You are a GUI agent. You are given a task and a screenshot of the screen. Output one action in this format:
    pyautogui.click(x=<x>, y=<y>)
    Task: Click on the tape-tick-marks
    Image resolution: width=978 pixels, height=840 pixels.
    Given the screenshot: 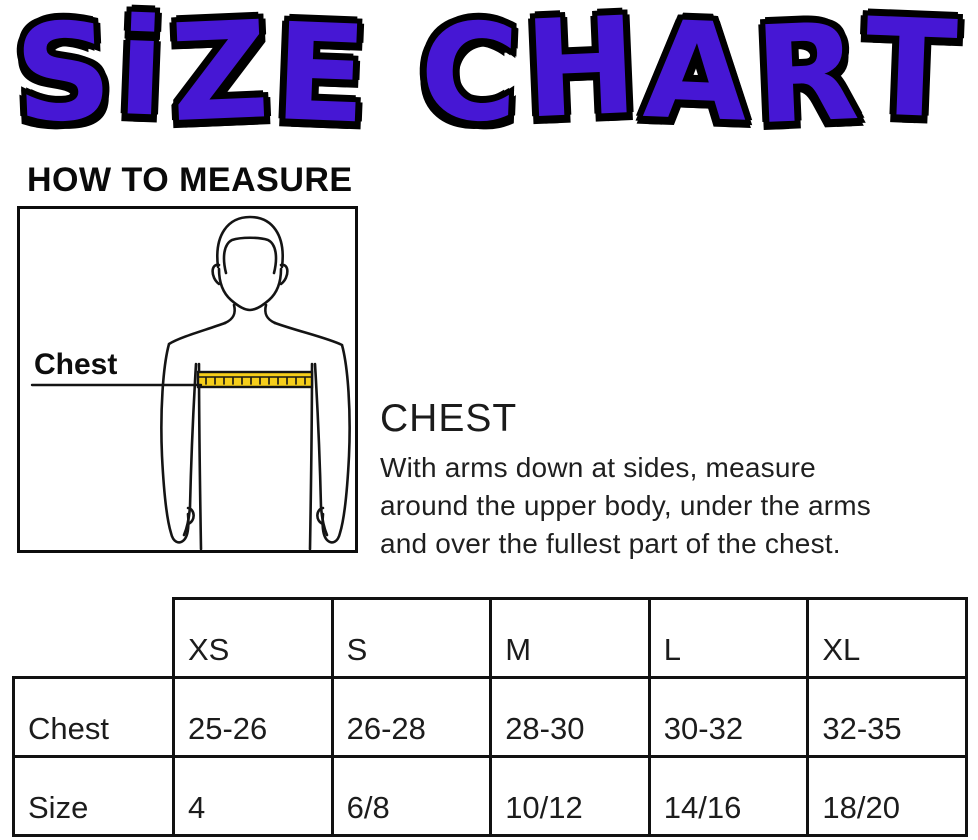 What is the action you would take?
    pyautogui.click(x=255, y=381)
    